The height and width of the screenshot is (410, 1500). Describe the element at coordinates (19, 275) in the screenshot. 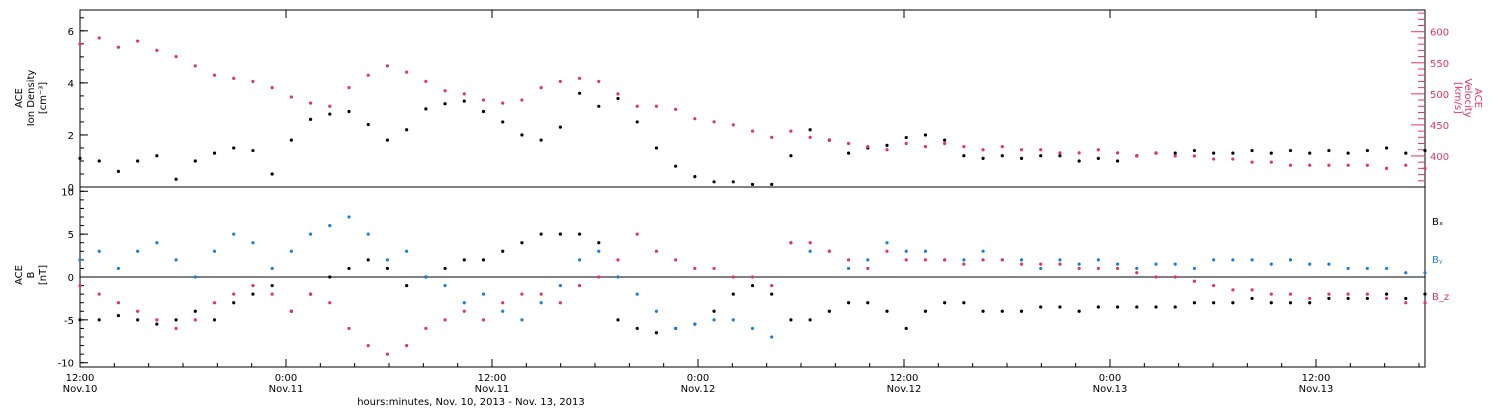

I see `field-ylabel-line-1: ACE` at that location.